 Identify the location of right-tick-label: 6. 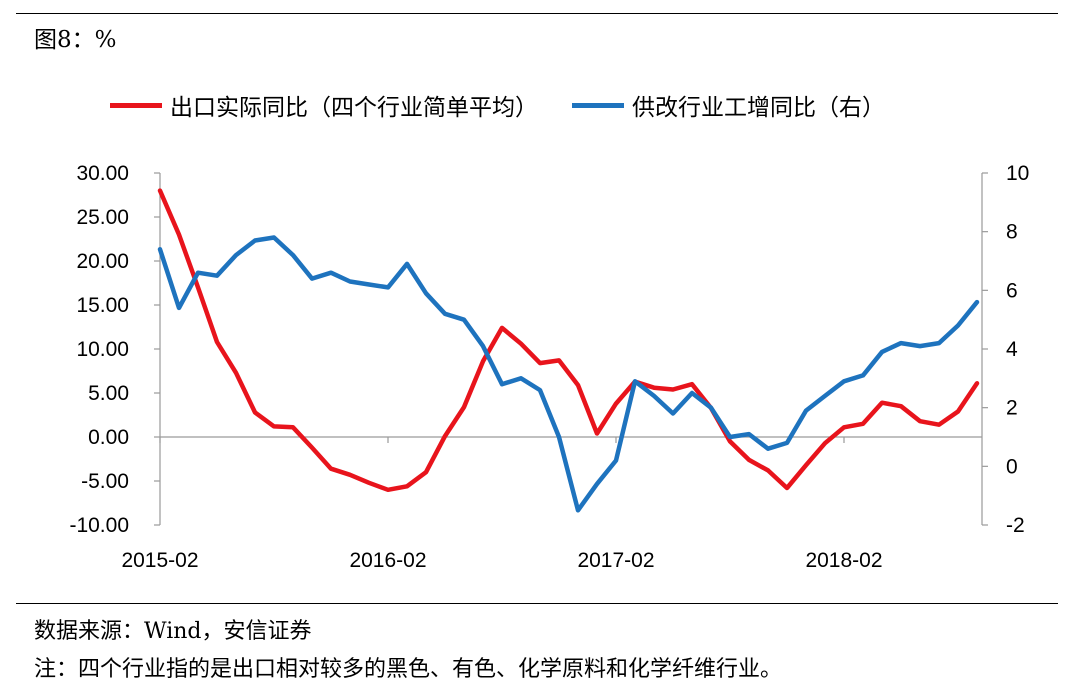
(1012, 290).